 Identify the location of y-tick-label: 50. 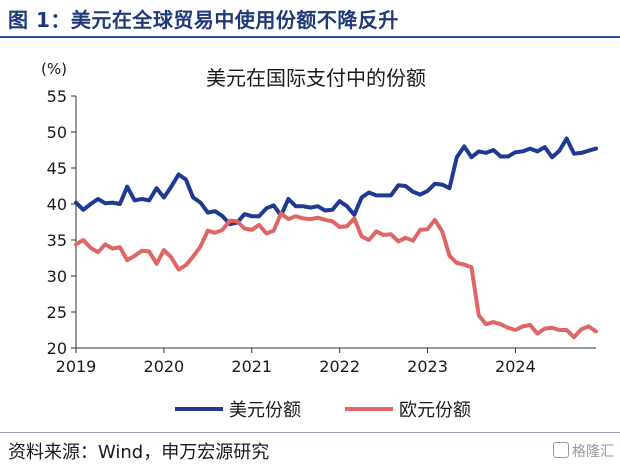
(57, 132).